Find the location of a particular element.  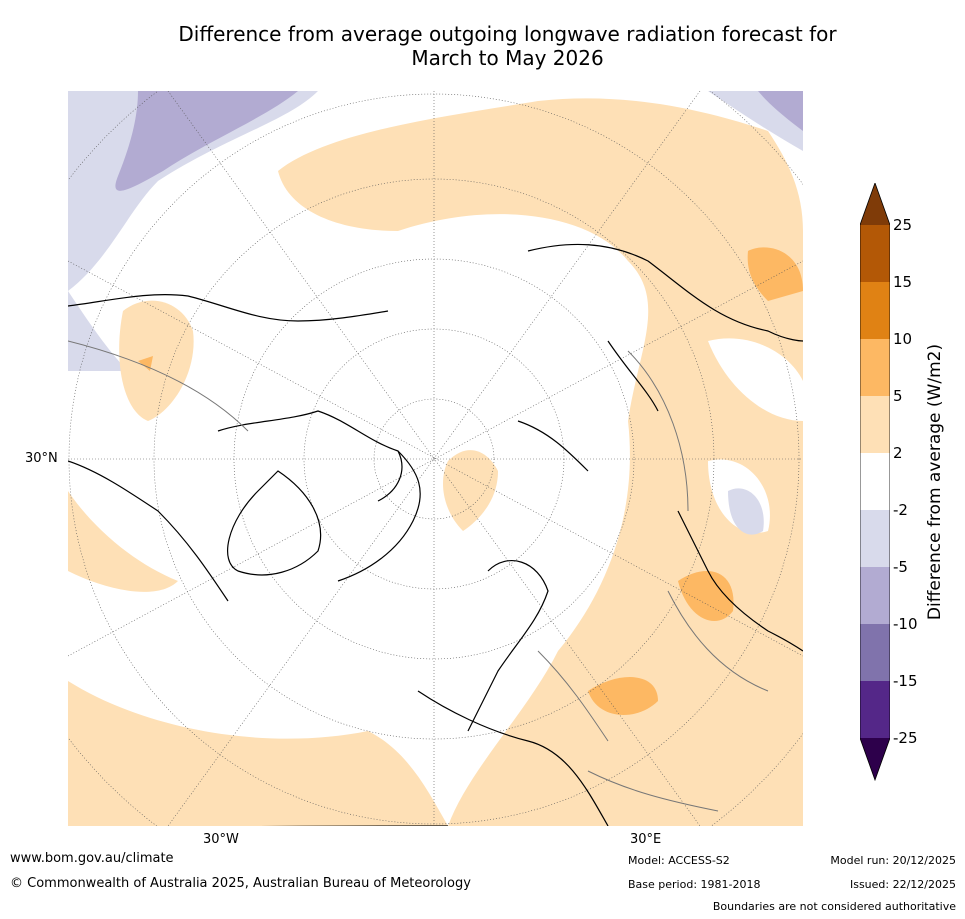

colorbar-tick-25: 25 is located at coordinates (903, 225).